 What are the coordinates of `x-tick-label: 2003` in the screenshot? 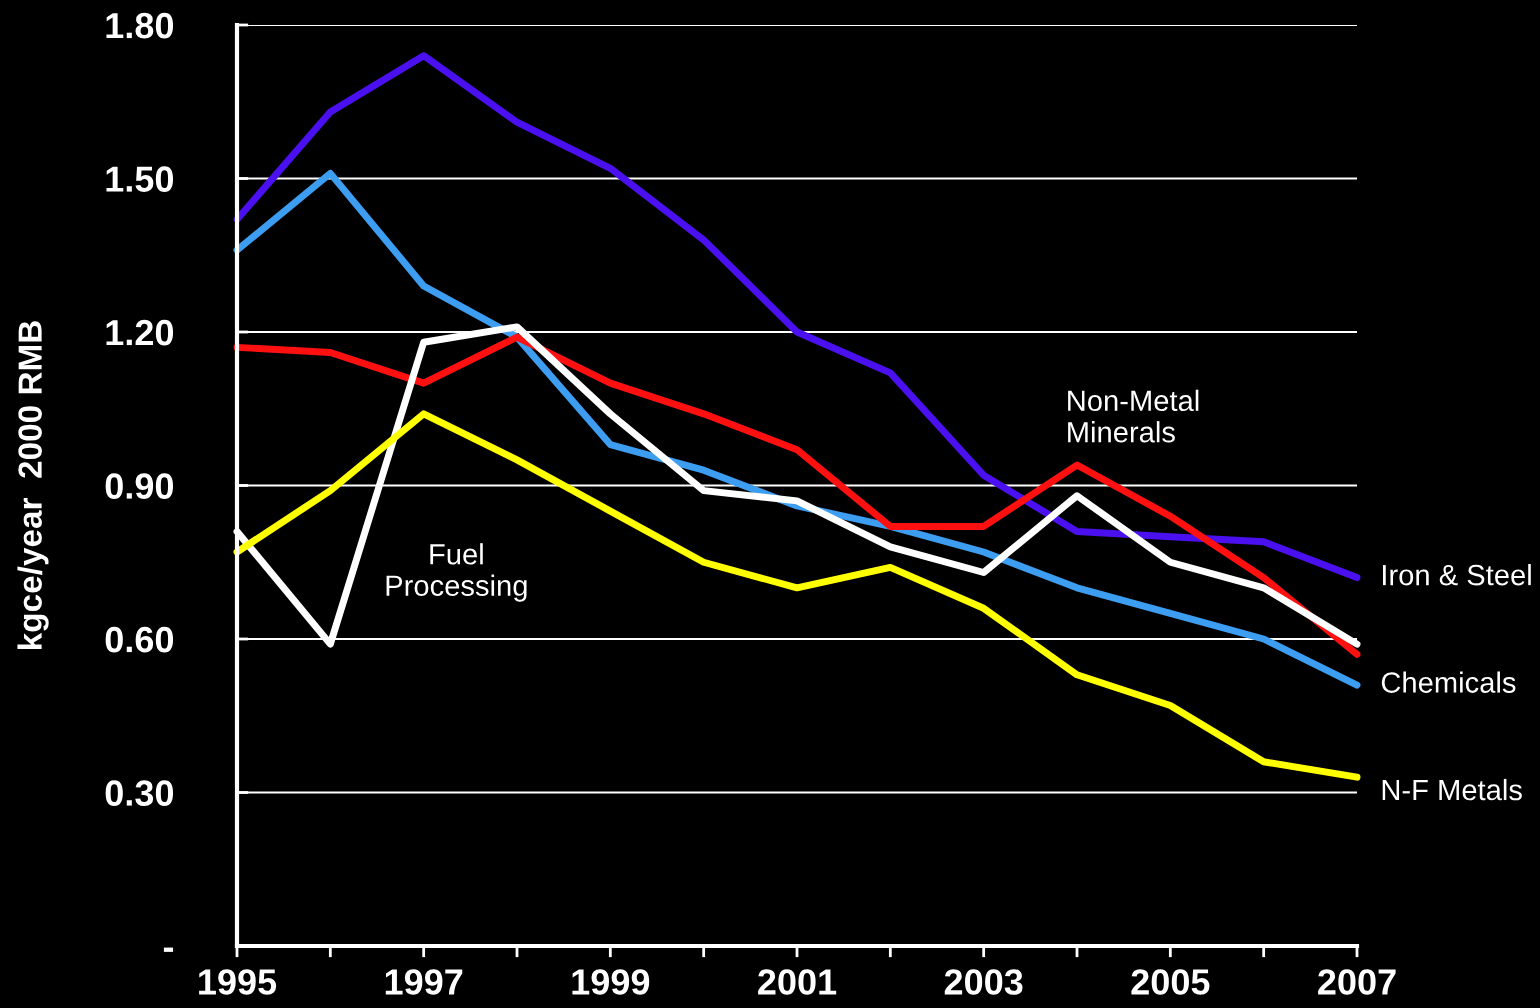 It's located at (983, 982).